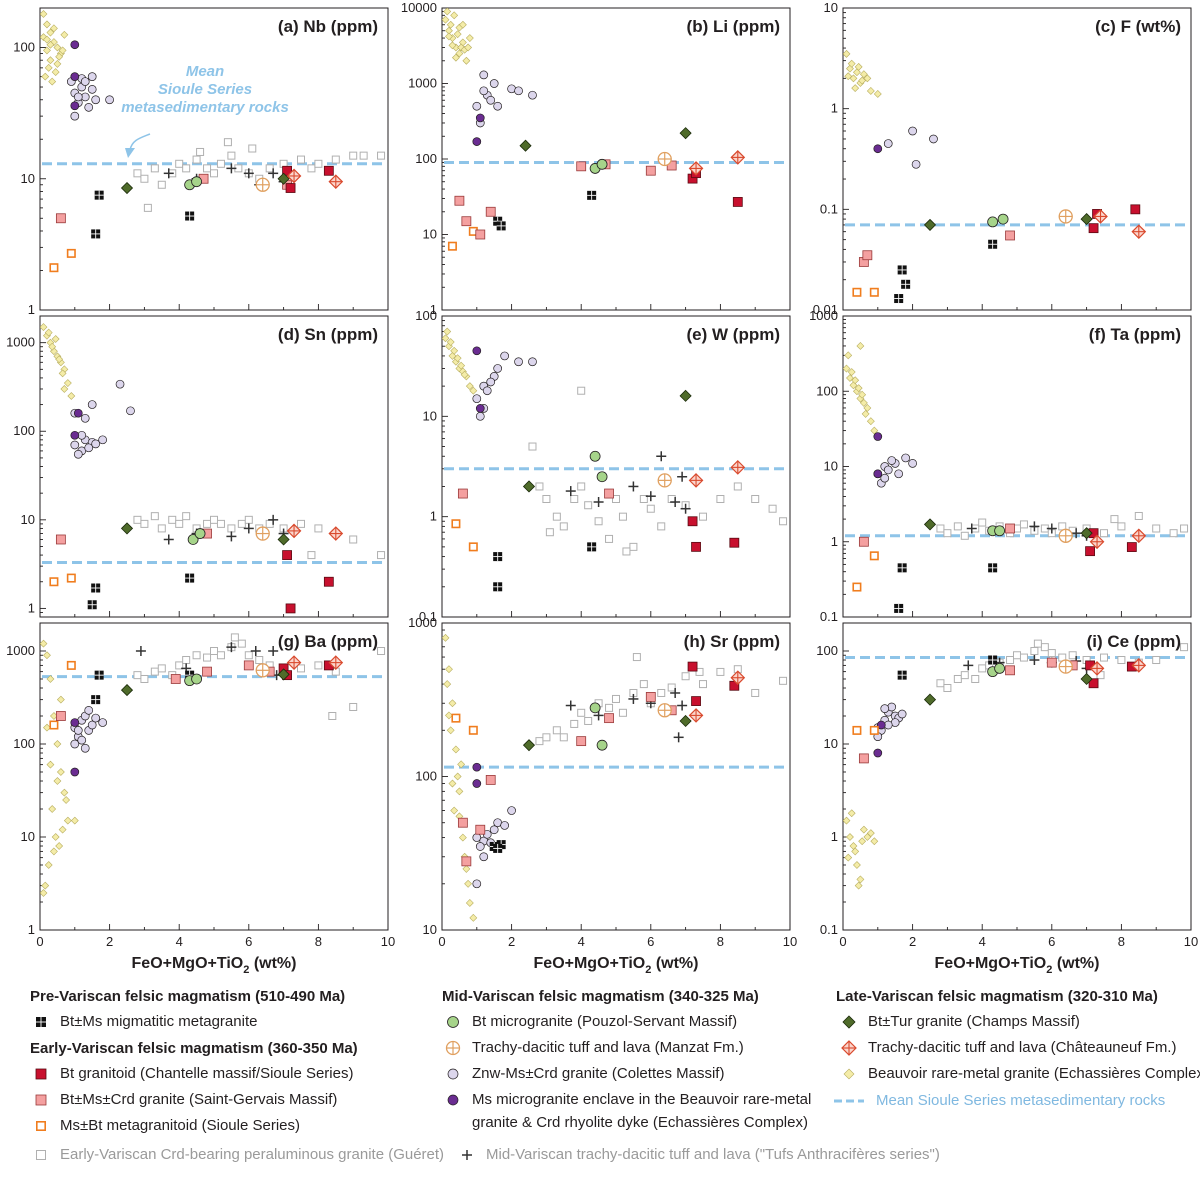  I want to click on legend-item-mean-line: Mean Sioule Series metasedimentary rocks, so click(998, 1100).